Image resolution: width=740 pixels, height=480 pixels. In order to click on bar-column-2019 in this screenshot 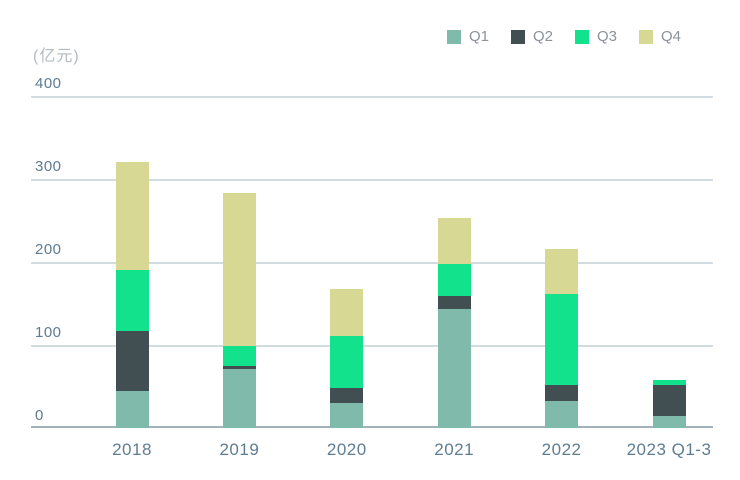, I will do `click(239, 310)`.